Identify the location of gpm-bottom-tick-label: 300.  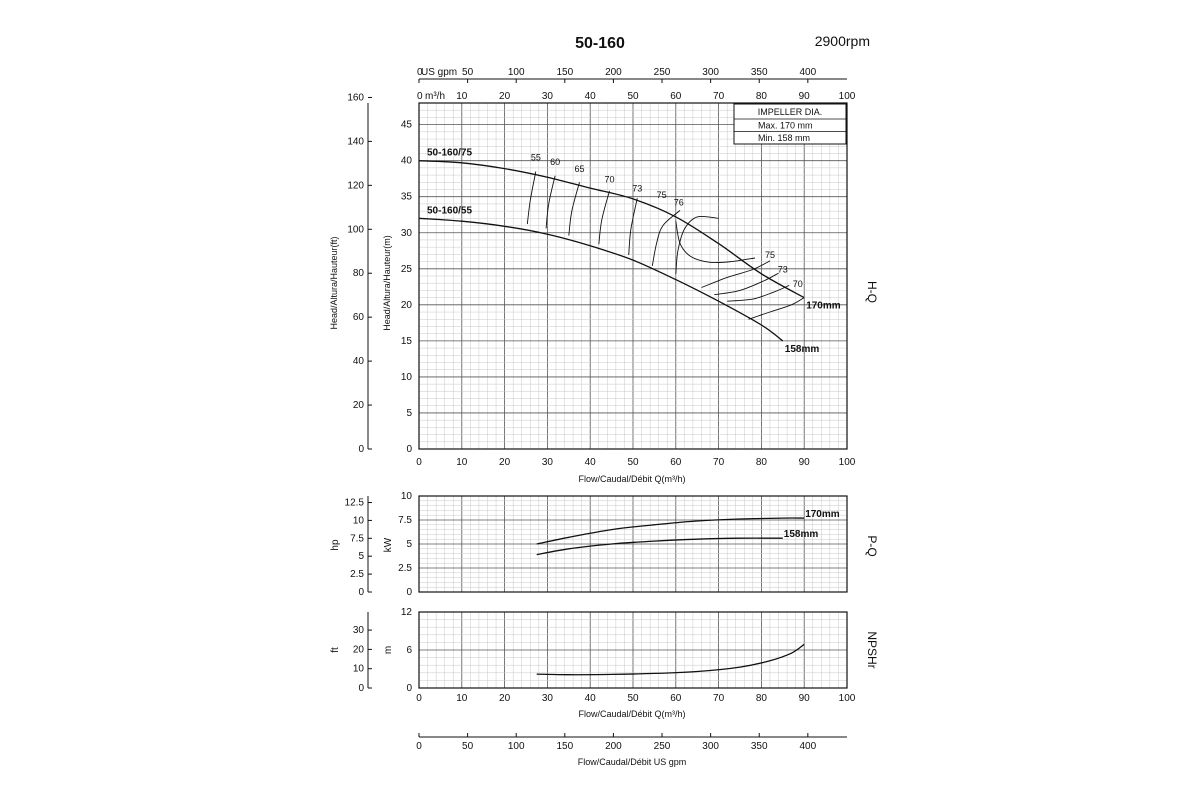
(710, 746).